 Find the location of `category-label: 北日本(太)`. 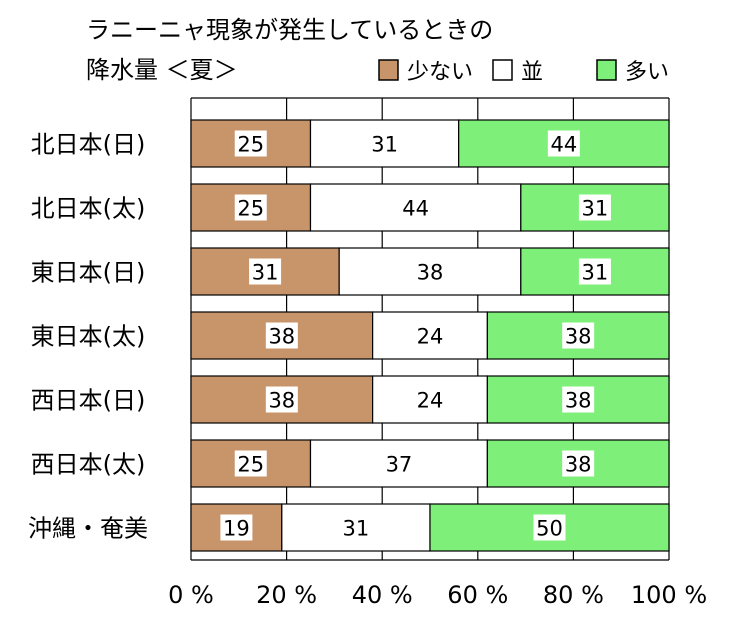

category-label: 北日本(太) is located at coordinates (88, 209).